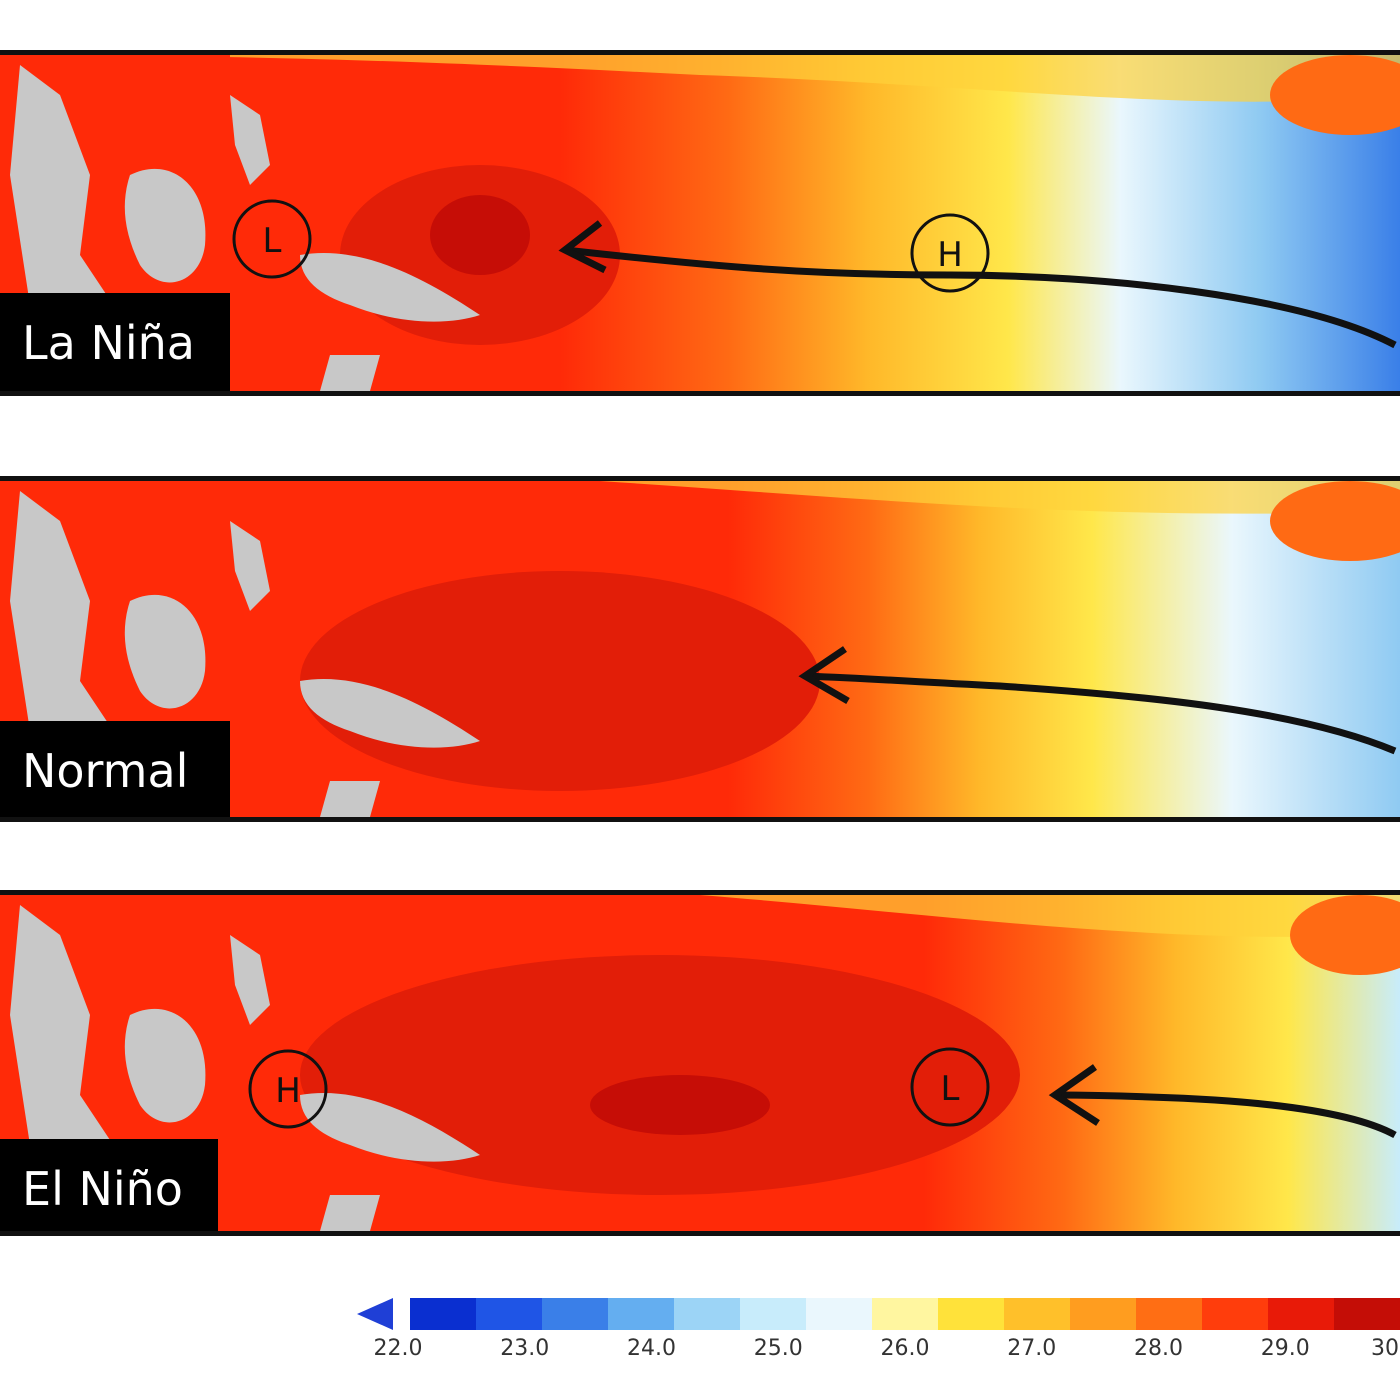 This screenshot has height=1400, width=1400. Describe the element at coordinates (398, 1348) in the screenshot. I see `colorbar-tick-label: 22.0` at that location.